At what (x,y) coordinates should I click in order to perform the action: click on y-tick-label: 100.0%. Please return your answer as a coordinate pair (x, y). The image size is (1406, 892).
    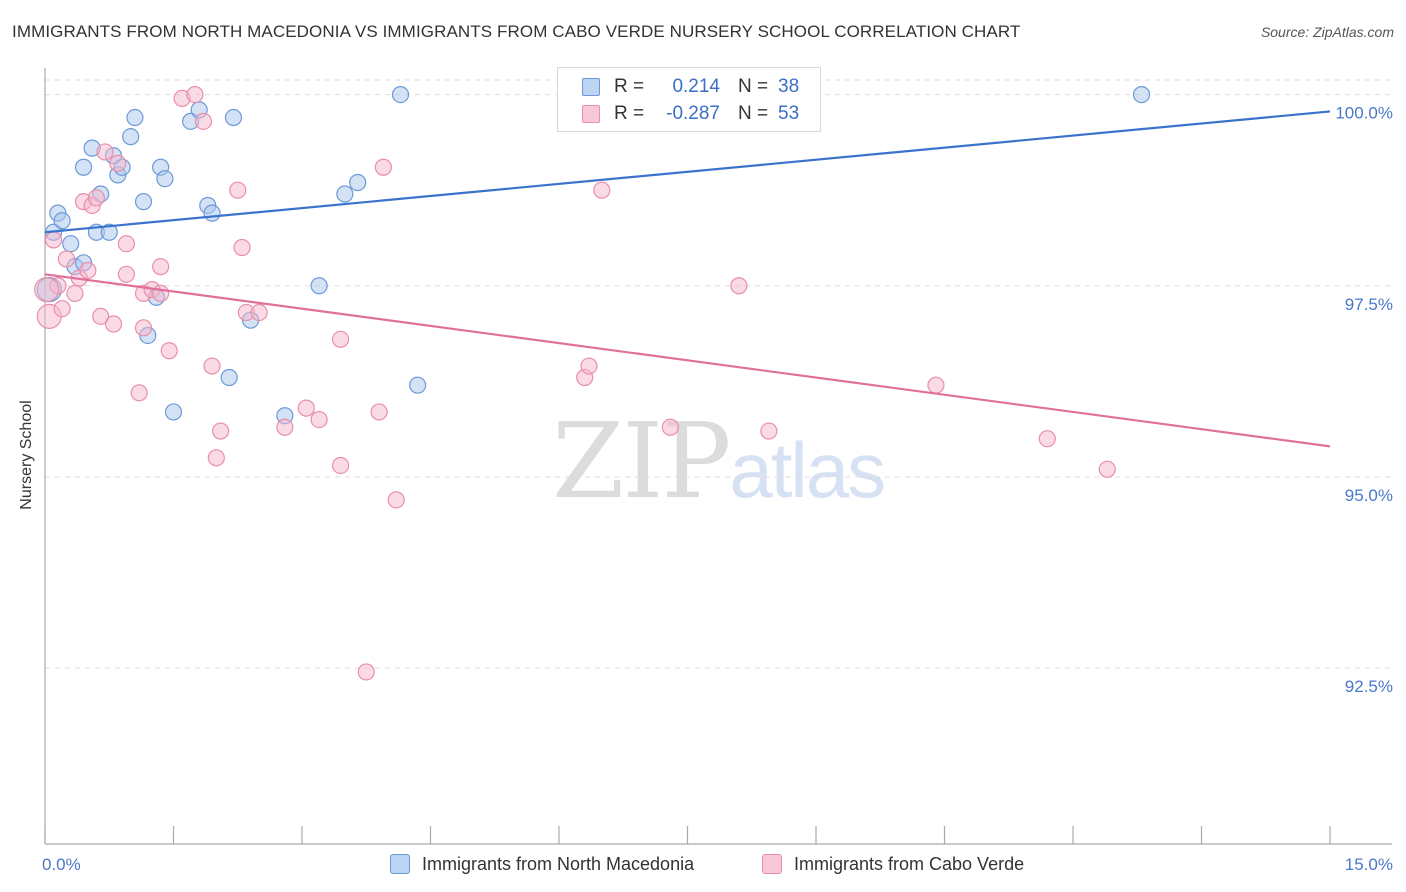
    Looking at the image, I should click on (1364, 113).